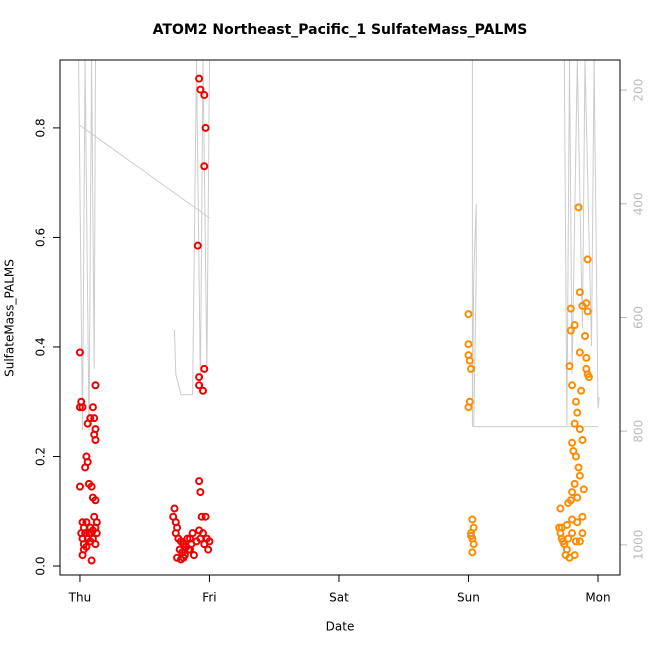 This screenshot has width=650, height=654. What do you see at coordinates (340, 627) in the screenshot?
I see `x-axis-label: Date` at bounding box center [340, 627].